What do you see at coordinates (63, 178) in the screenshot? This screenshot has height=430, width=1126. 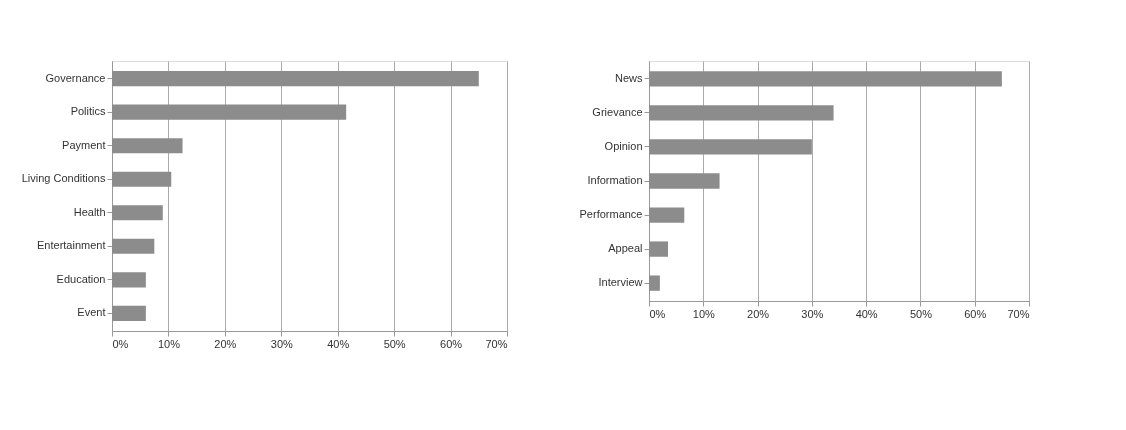 I see `y-tick-label: Living Conditions` at bounding box center [63, 178].